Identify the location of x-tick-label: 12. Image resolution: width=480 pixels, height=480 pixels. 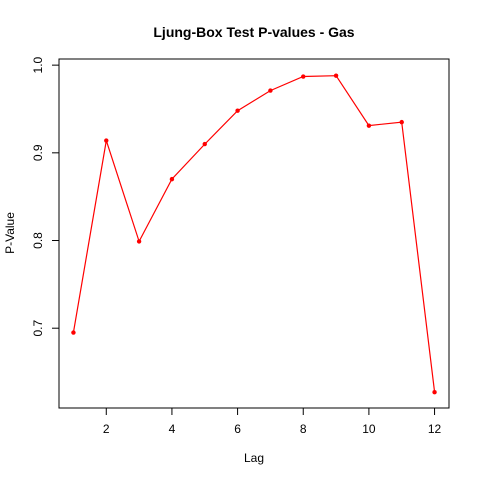
(435, 429).